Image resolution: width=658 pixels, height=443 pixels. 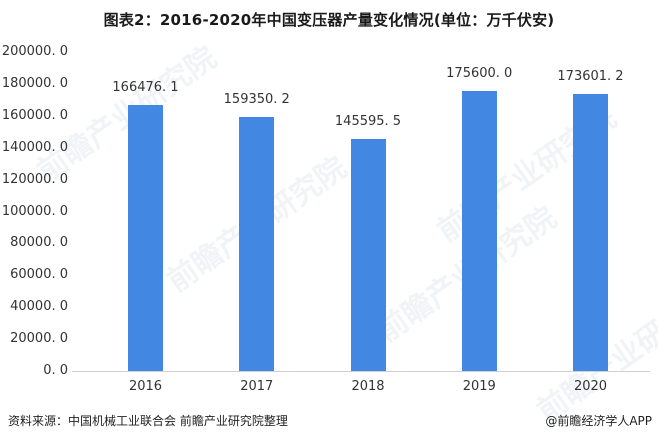 I want to click on bar-value-label: 145595. 5, so click(x=368, y=121).